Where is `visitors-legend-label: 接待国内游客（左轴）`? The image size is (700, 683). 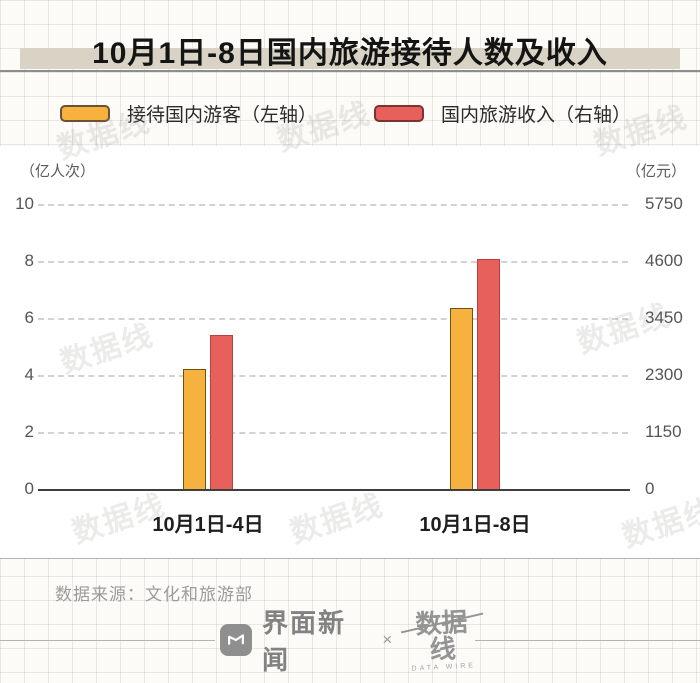
visitors-legend-label: 接待国内游客（左轴） is located at coordinates (222, 115).